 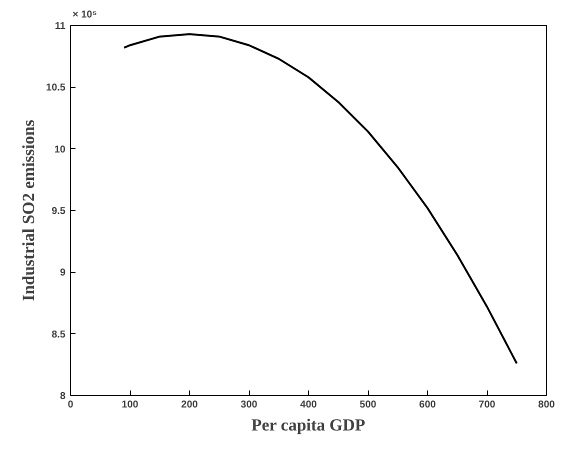 What do you see at coordinates (60, 150) in the screenshot?
I see `y-tick-label: 10` at bounding box center [60, 150].